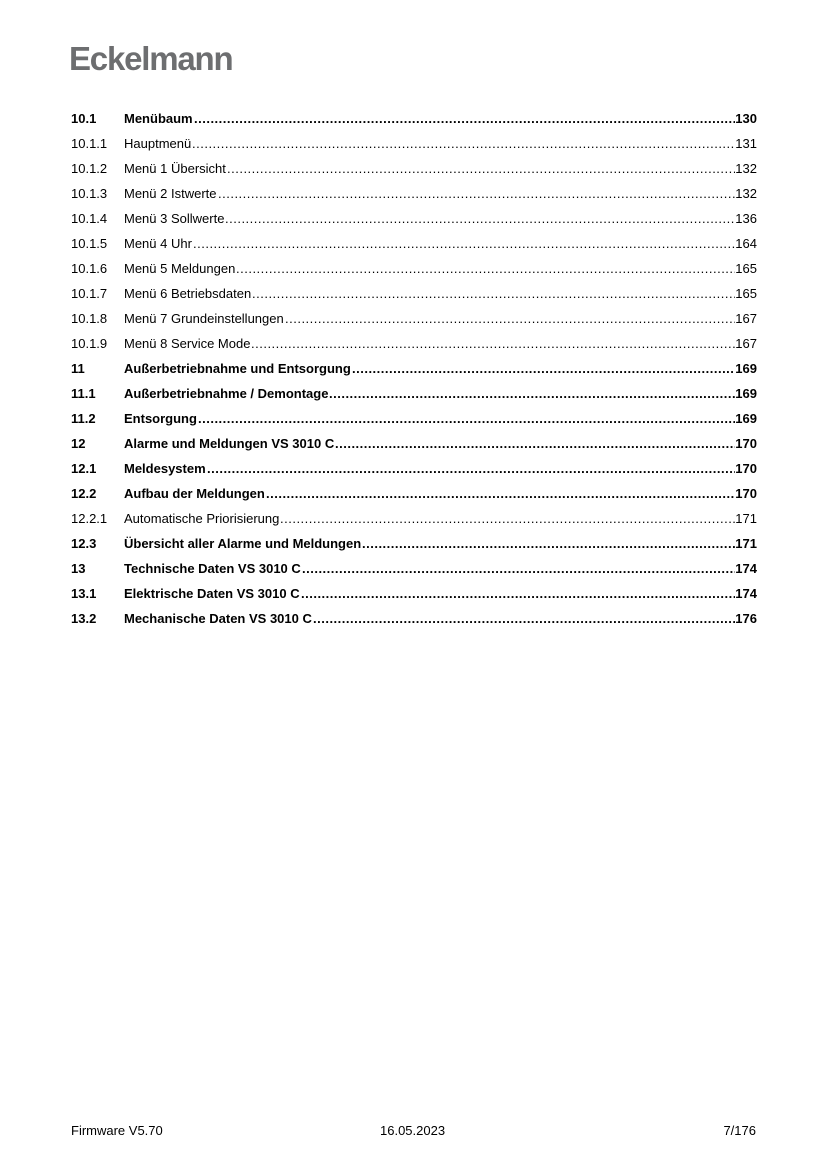 Image resolution: width=827 pixels, height=1169 pixels. What do you see at coordinates (158, 143) in the screenshot?
I see `toc-entry-title: Hauptmenü` at bounding box center [158, 143].